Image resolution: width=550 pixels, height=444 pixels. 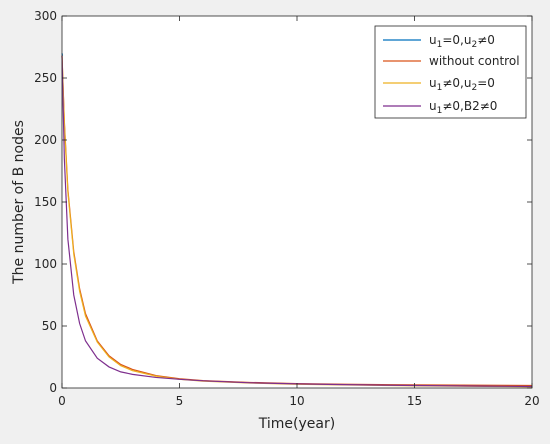 I want to click on y-tick-label: 150, so click(x=45, y=202).